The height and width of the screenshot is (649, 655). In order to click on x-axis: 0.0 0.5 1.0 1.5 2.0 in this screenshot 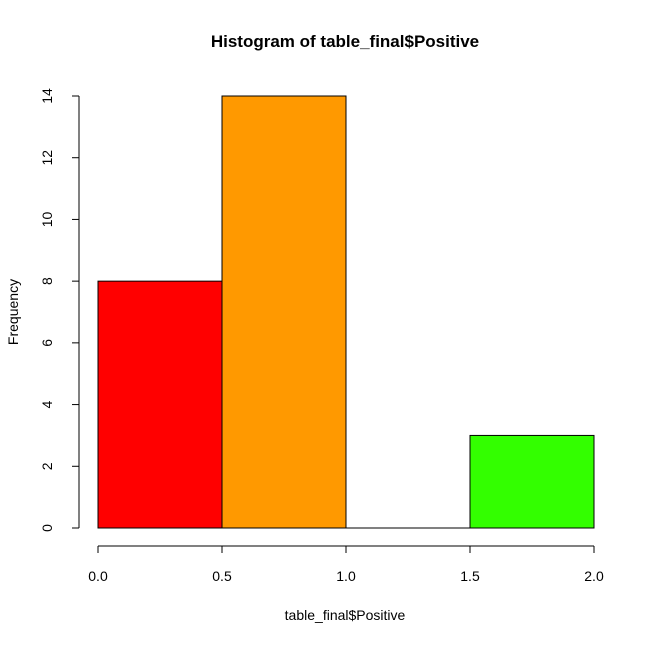, I will do `click(346, 564)`.